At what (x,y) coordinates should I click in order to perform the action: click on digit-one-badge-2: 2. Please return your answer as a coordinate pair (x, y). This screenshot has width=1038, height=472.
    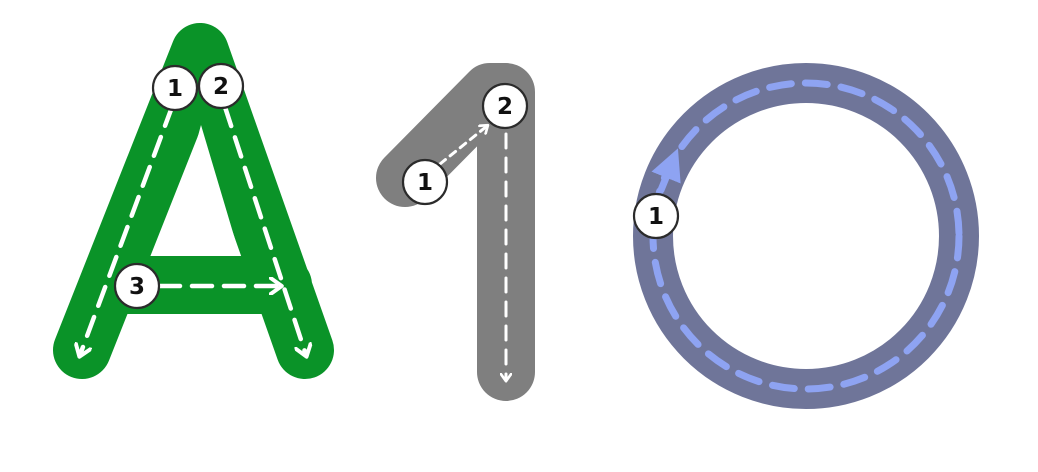
    Looking at the image, I should click on (505, 106).